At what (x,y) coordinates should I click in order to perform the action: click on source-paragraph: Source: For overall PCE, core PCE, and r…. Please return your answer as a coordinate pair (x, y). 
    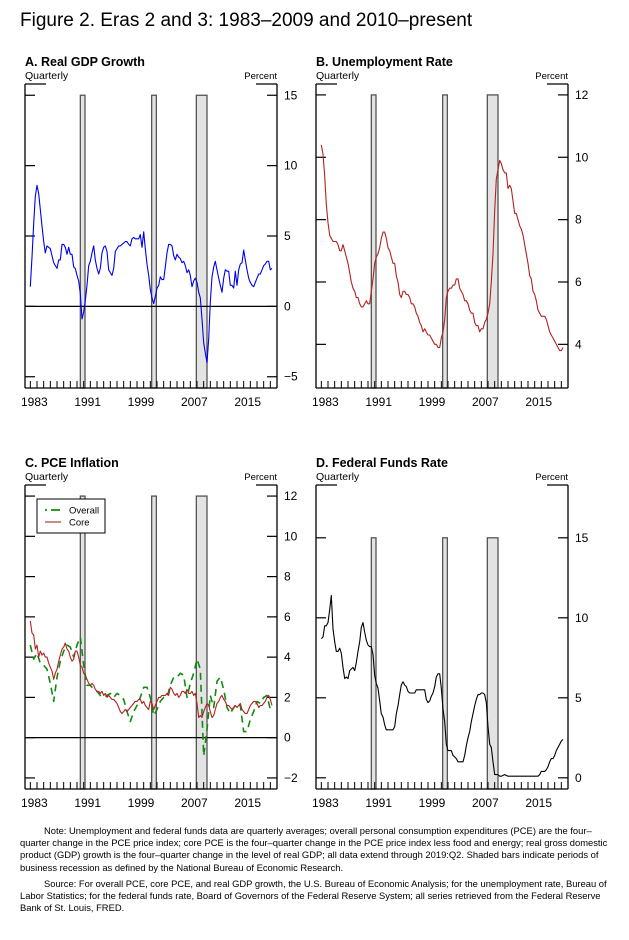
    Looking at the image, I should click on (320, 896).